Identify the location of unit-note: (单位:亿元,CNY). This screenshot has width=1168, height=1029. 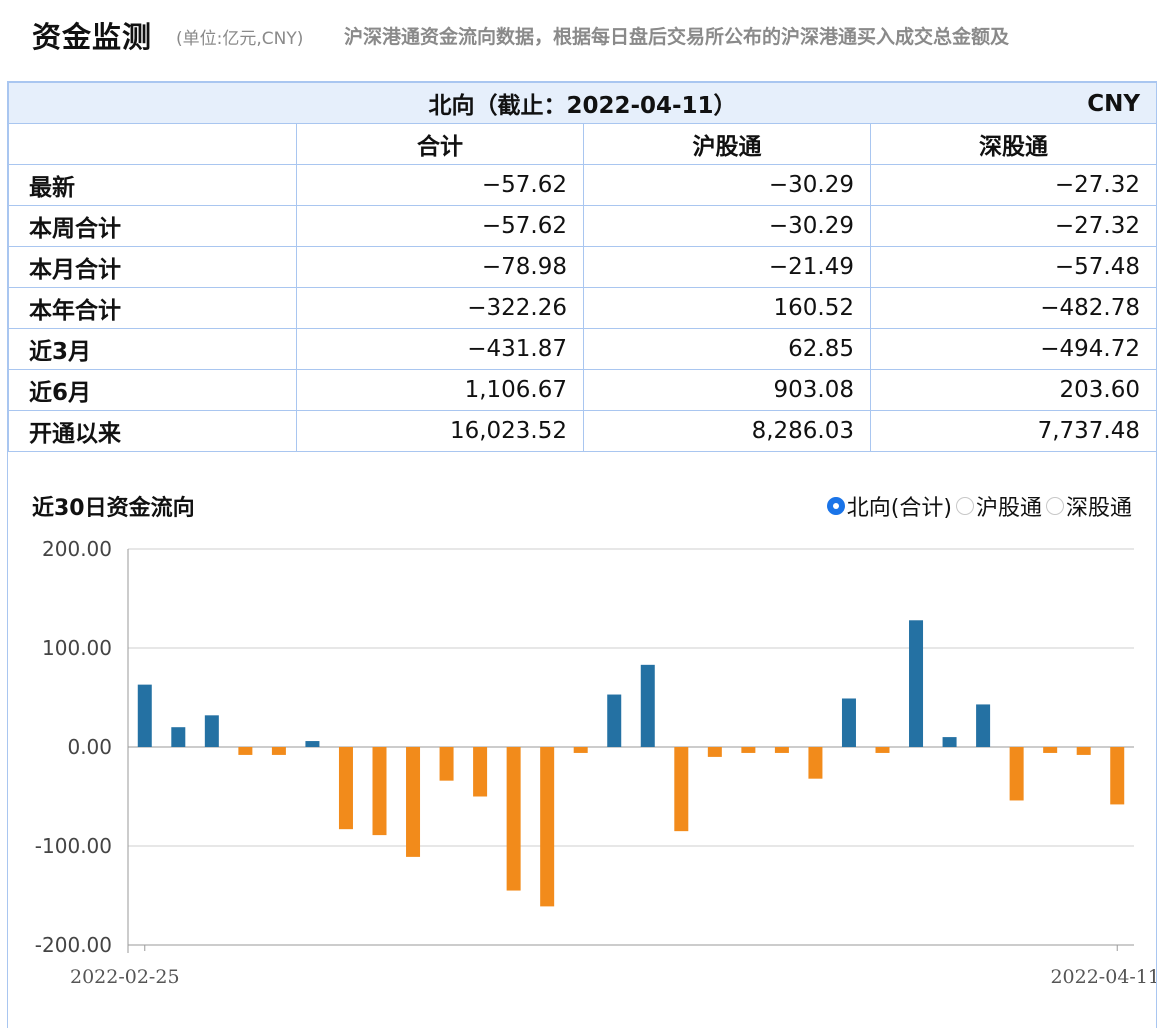
(240, 39).